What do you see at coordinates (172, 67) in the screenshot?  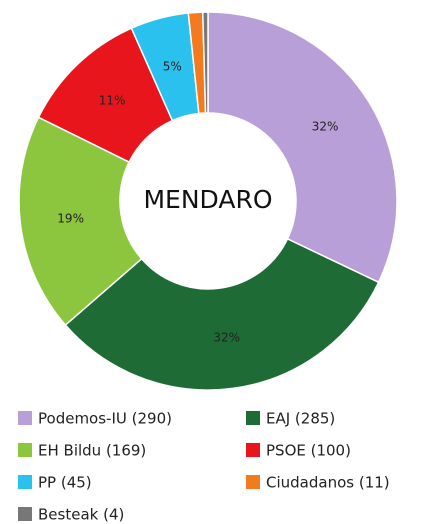 I see `slice-label: 5%` at bounding box center [172, 67].